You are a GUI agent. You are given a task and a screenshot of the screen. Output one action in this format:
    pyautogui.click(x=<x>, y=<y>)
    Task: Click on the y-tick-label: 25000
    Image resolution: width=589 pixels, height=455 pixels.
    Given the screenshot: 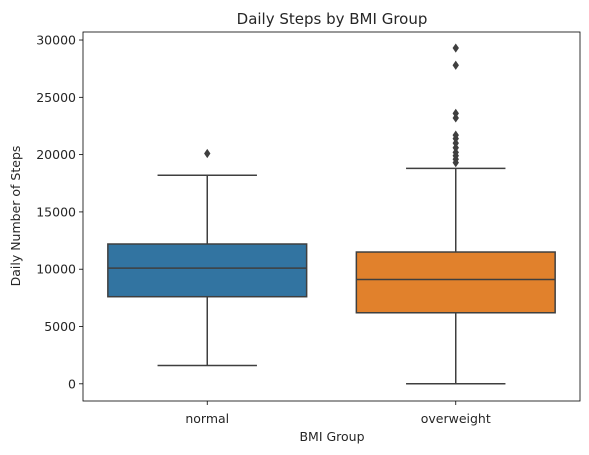 What is the action you would take?
    pyautogui.click(x=56, y=97)
    